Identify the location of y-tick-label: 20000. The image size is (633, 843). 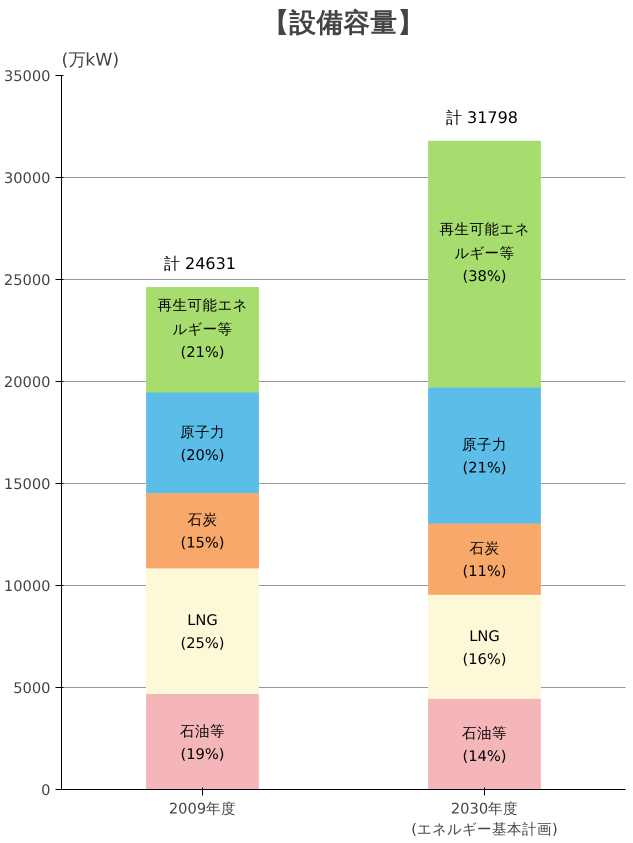
(27, 382).